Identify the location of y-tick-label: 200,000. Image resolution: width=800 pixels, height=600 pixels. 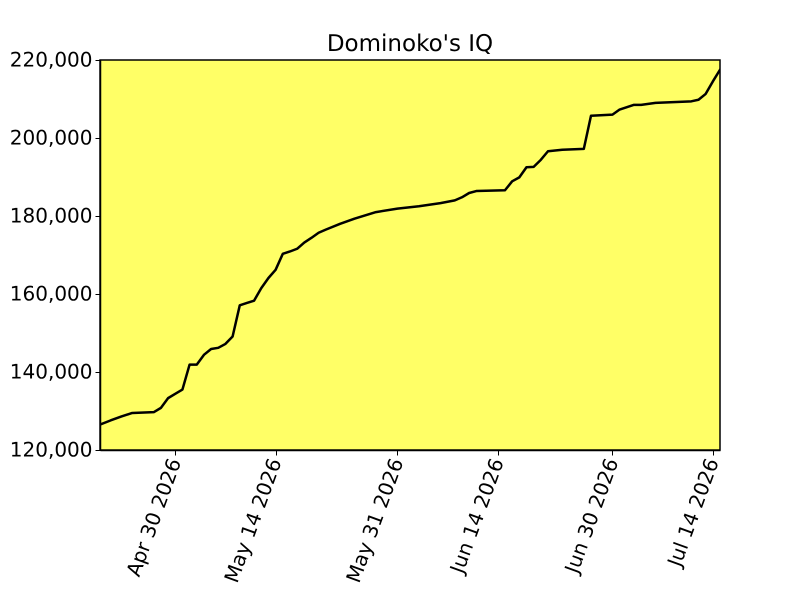
(51, 138).